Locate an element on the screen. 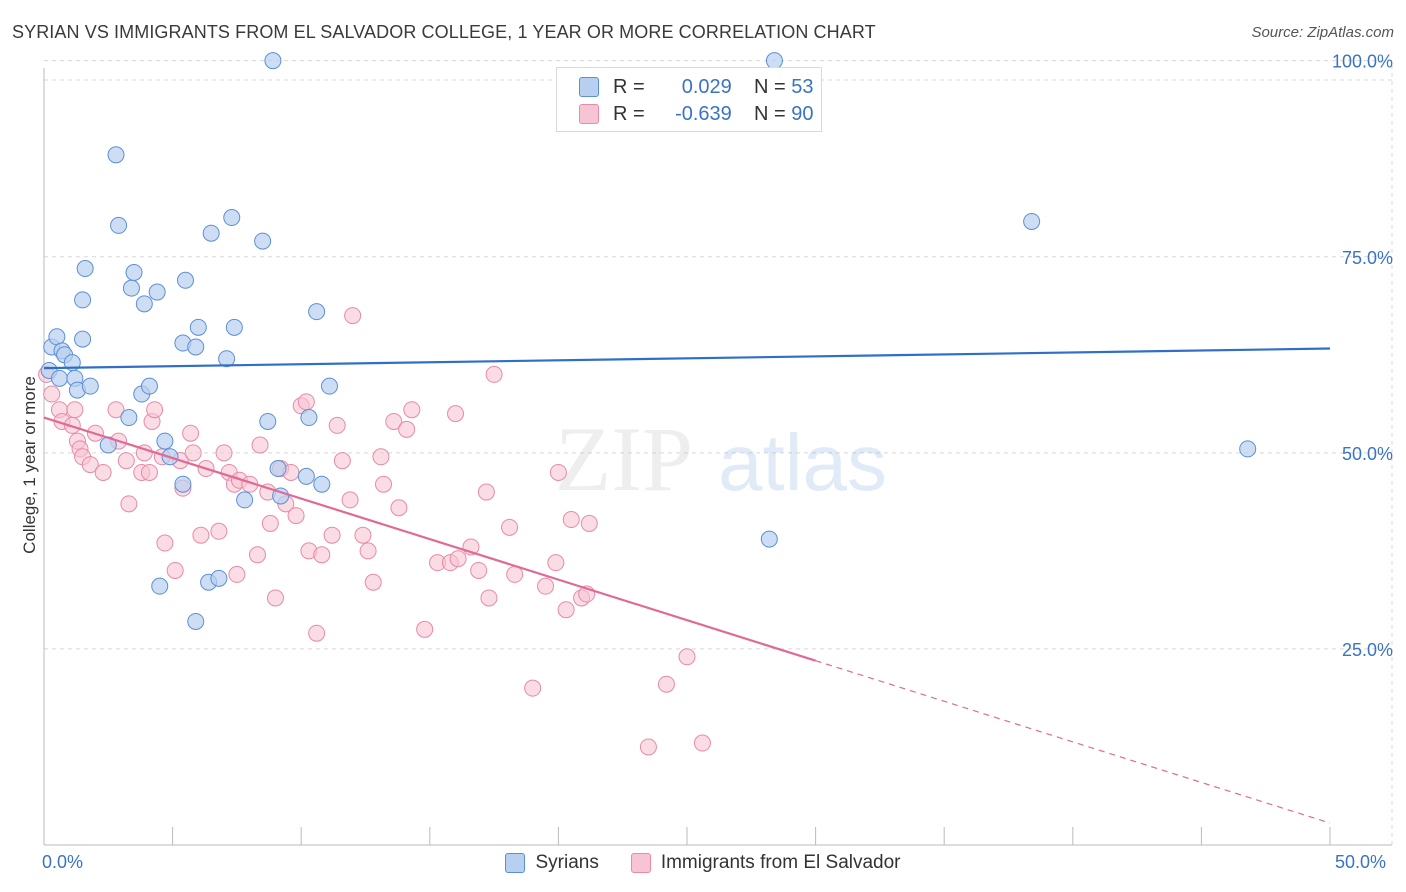 The image size is (1406, 892). legend-item-syrians: Syrians is located at coordinates (552, 863).